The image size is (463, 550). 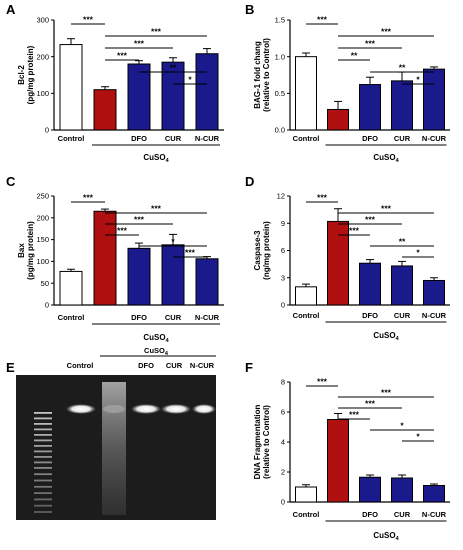 I want to click on y-tick-label: 200, so click(x=42, y=217).